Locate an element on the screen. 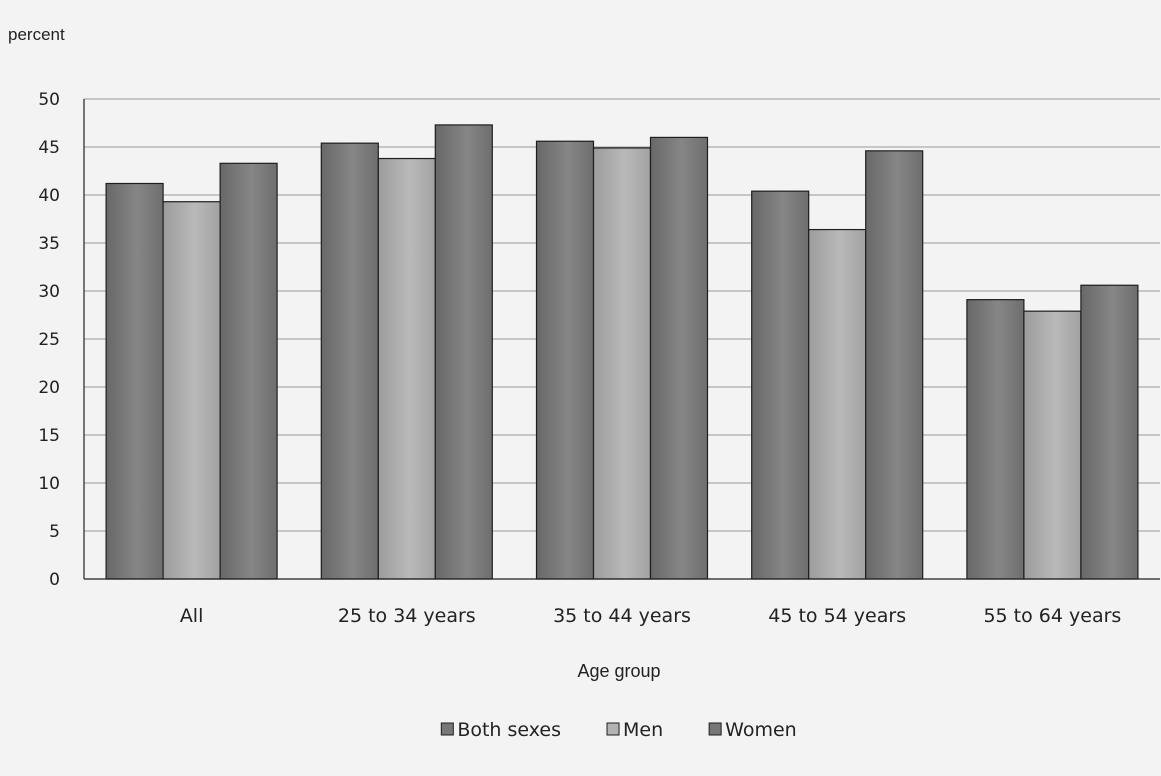 The width and height of the screenshot is (1161, 776). legend-swatch-both-sexes is located at coordinates (447, 729).